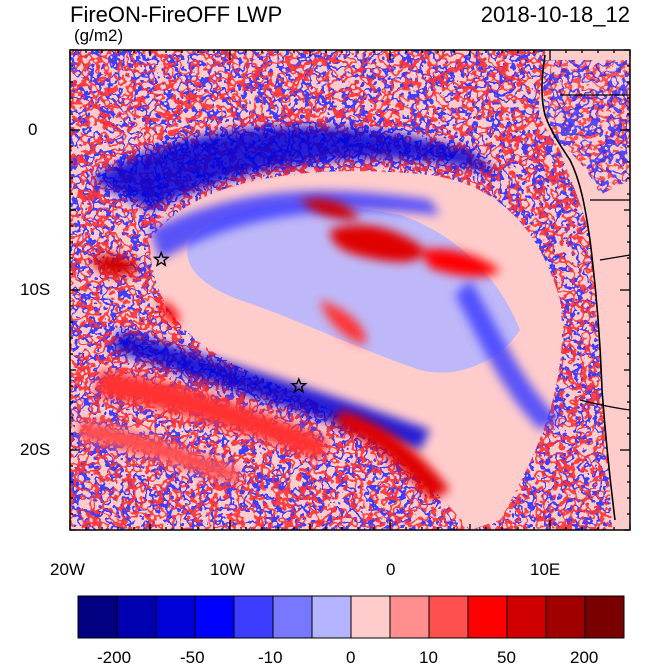 The image size is (650, 668). I want to click on colorbar-label: 10, so click(428, 657).